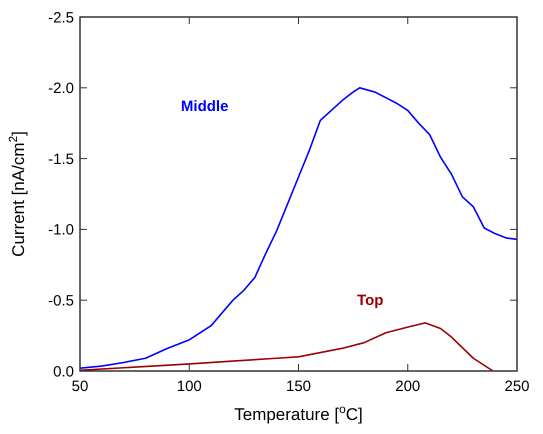 Image resolution: width=543 pixels, height=434 pixels. Describe the element at coordinates (189, 386) in the screenshot. I see `x-tick-label: 100` at that location.